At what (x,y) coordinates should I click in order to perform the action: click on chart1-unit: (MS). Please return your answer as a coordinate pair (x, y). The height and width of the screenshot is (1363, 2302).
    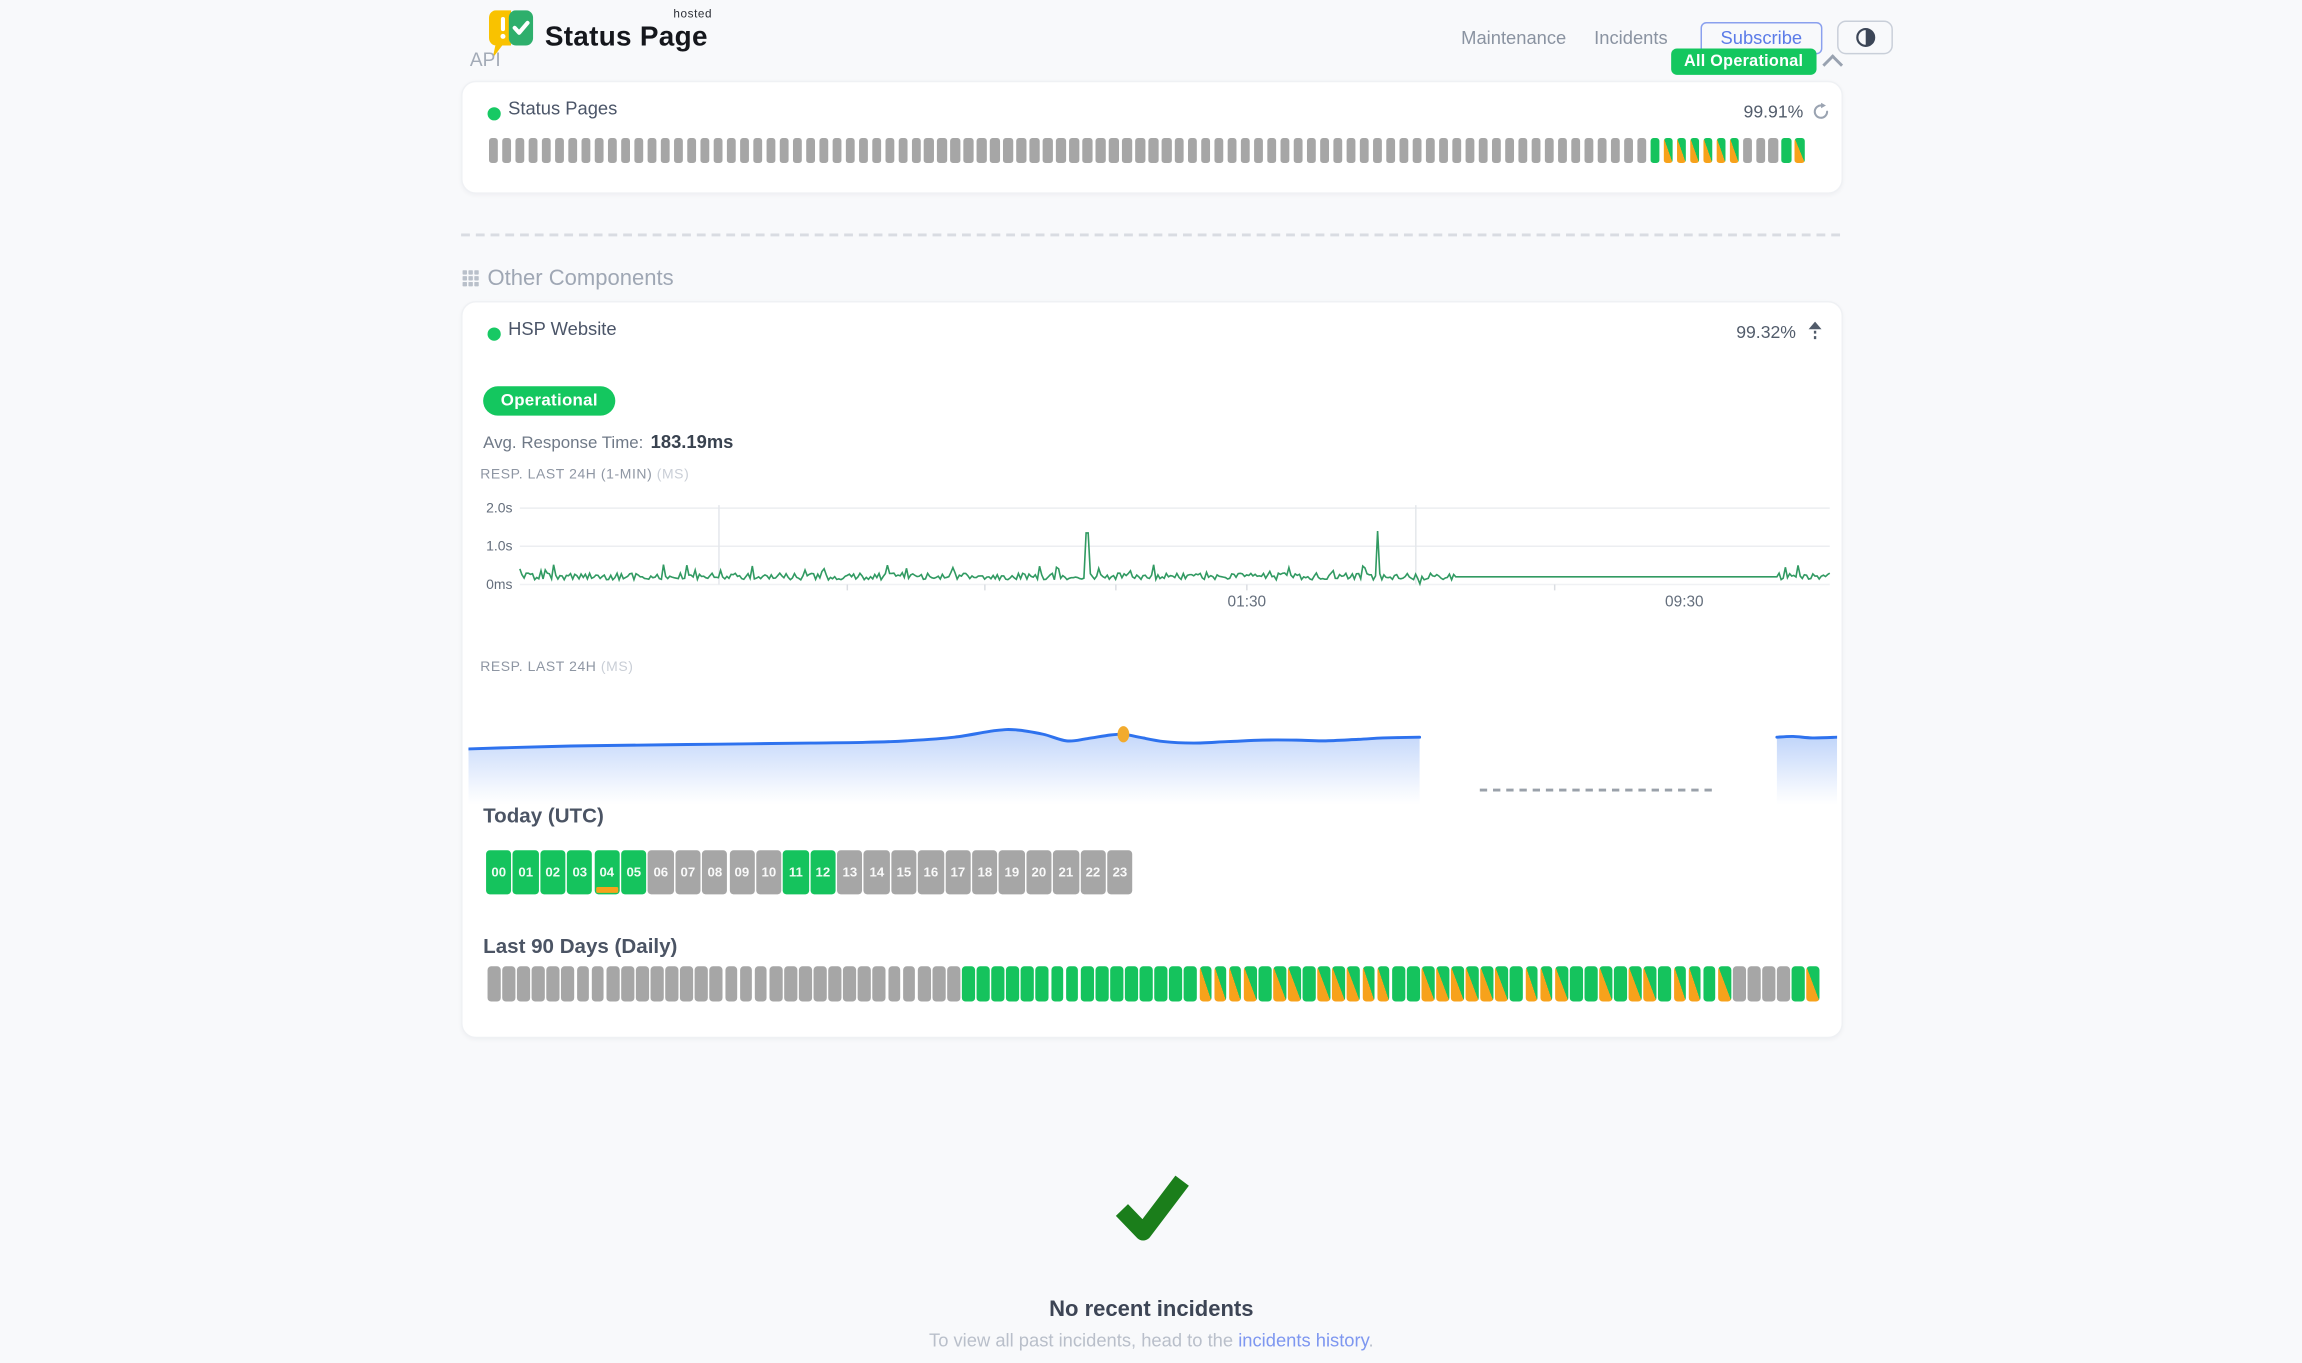
    Looking at the image, I should click on (673, 475).